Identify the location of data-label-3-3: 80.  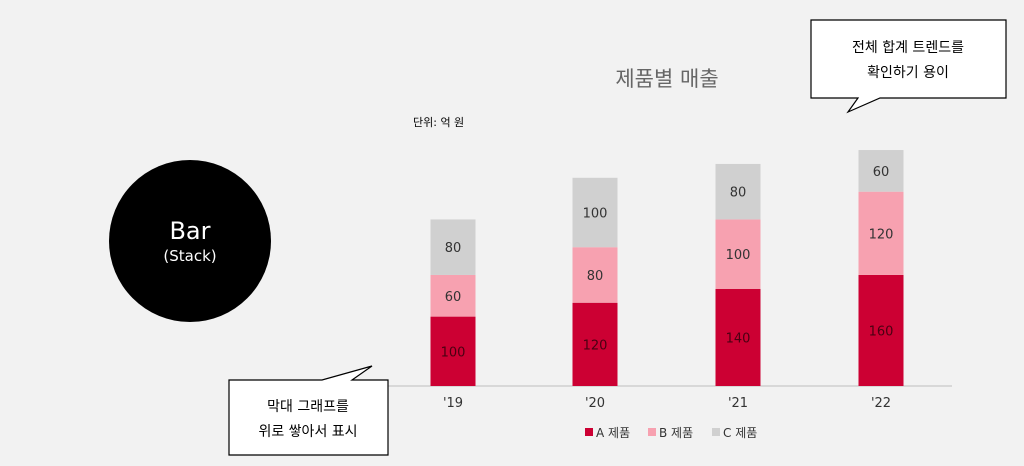
(738, 193).